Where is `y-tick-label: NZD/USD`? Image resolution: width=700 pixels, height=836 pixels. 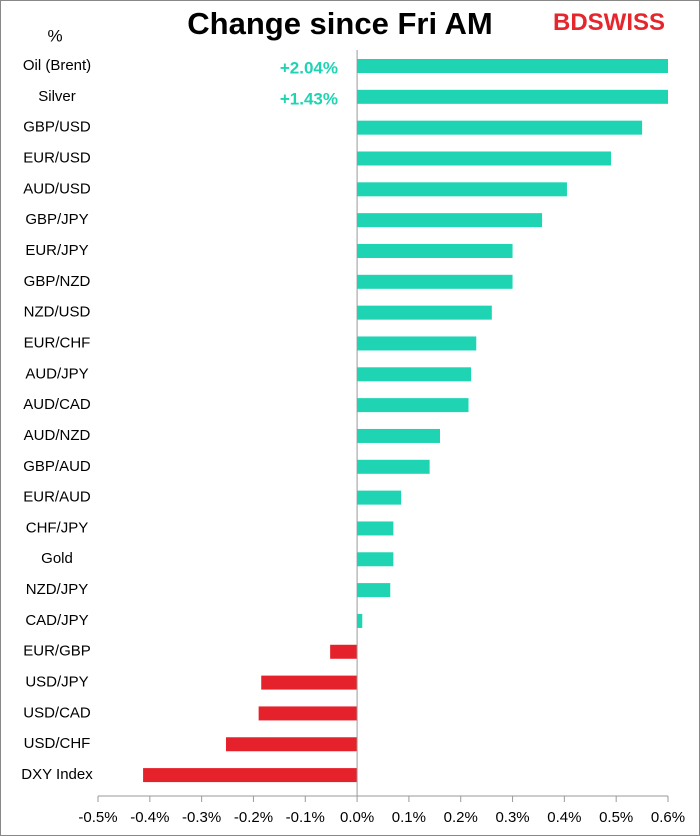 y-tick-label: NZD/USD is located at coordinates (57, 312).